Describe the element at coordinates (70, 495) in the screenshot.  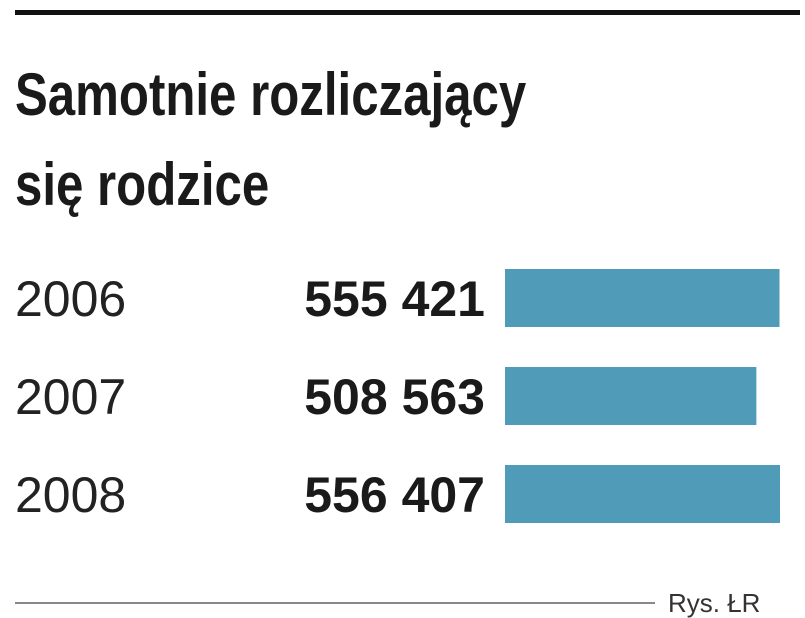
I see `category-label: 2008` at that location.